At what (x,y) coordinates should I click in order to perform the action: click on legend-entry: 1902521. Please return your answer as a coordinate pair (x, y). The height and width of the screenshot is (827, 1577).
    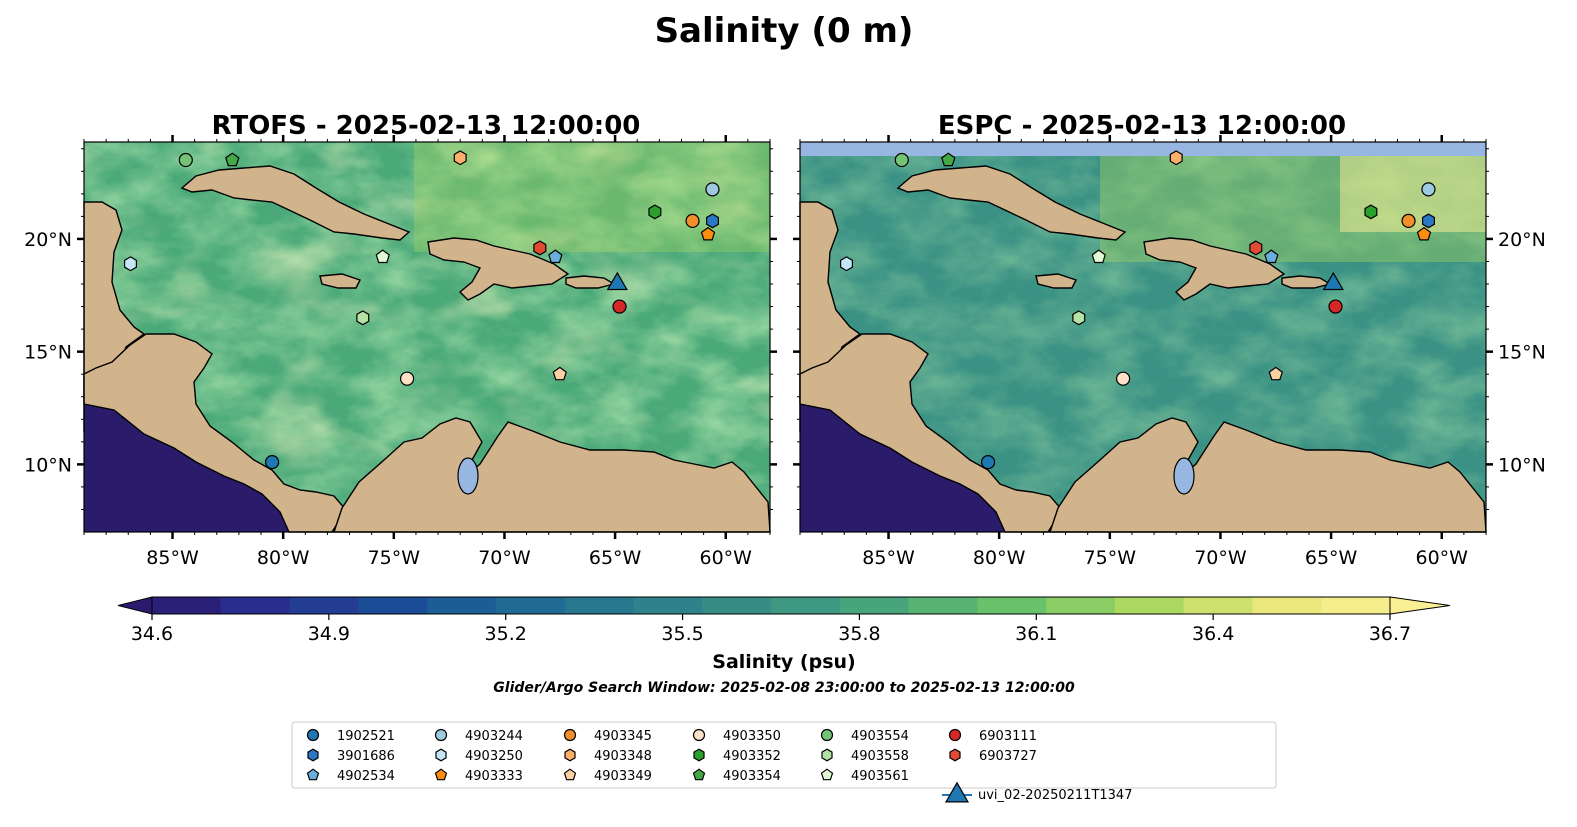
    Looking at the image, I should click on (350, 736).